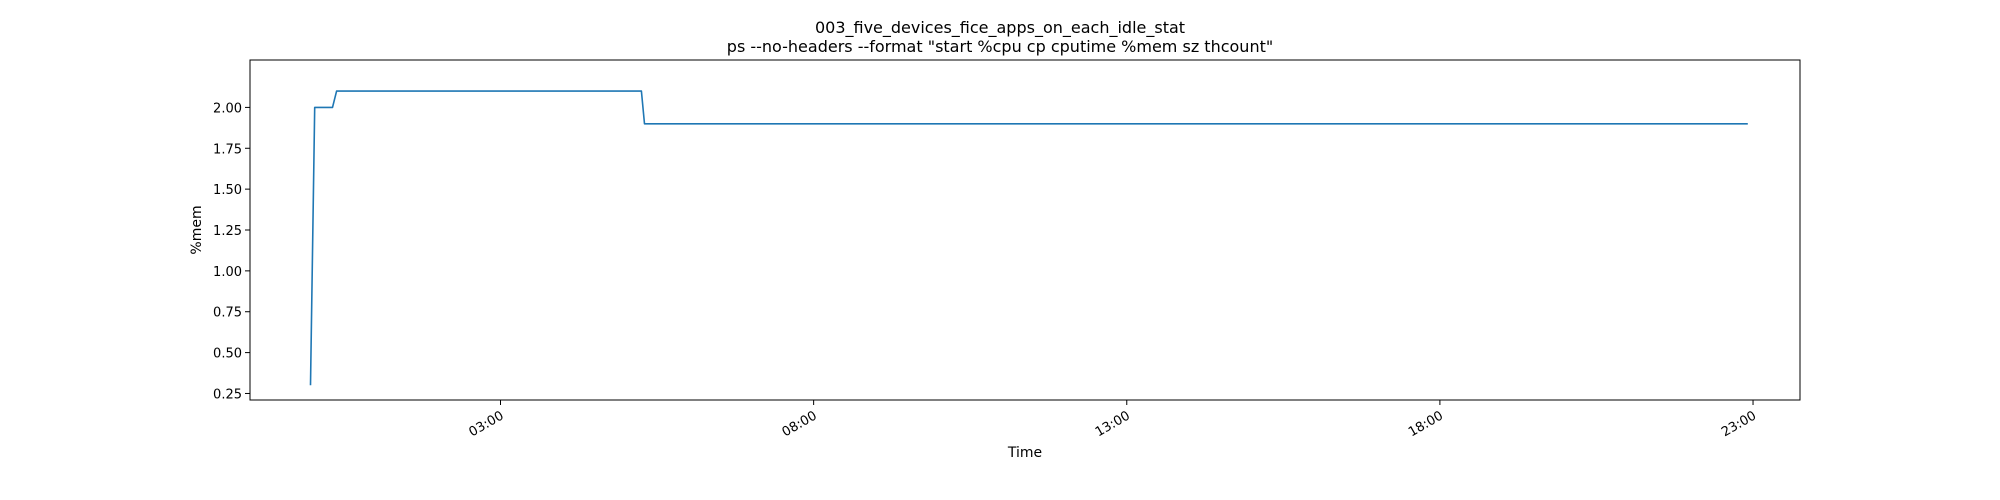 The width and height of the screenshot is (2000, 500). Describe the element at coordinates (227, 354) in the screenshot. I see `y-tick-label: 0.50` at that location.